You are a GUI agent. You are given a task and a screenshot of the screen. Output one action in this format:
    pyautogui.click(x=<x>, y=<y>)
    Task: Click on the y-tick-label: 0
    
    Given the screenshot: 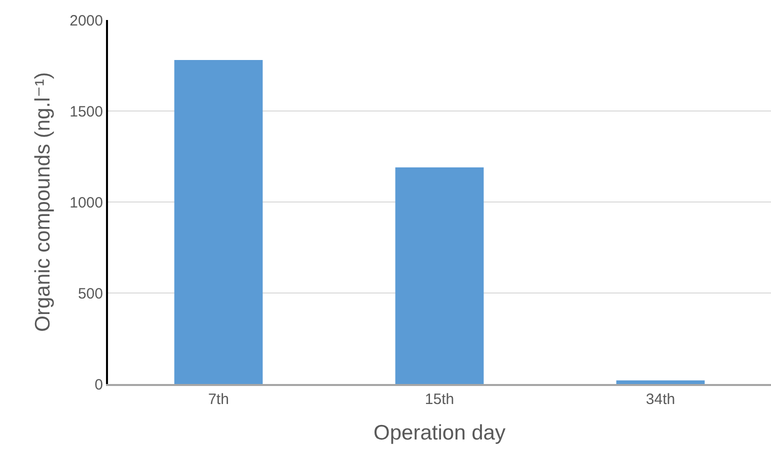 What is the action you would take?
    pyautogui.click(x=98, y=385)
    